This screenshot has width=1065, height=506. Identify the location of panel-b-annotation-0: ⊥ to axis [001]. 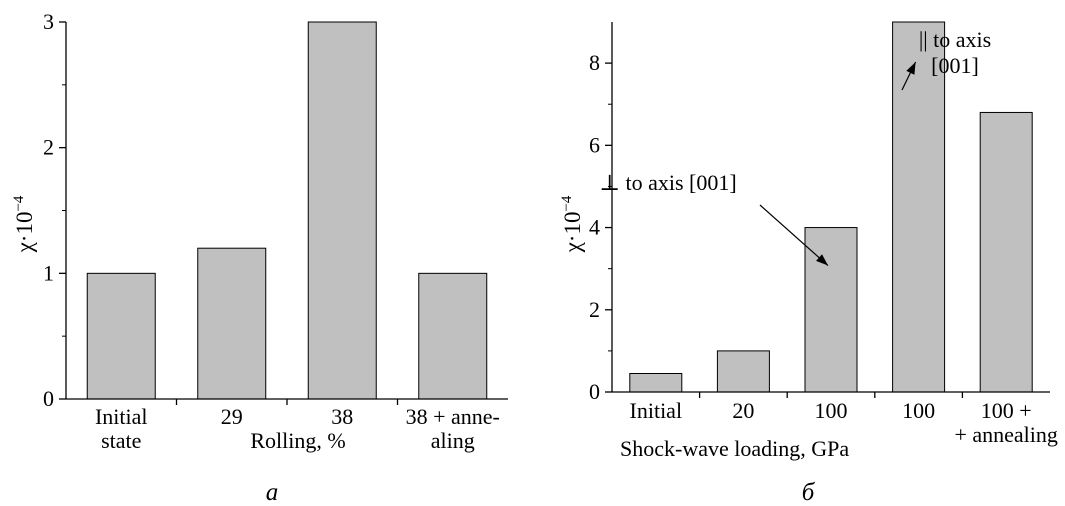
(667, 182).